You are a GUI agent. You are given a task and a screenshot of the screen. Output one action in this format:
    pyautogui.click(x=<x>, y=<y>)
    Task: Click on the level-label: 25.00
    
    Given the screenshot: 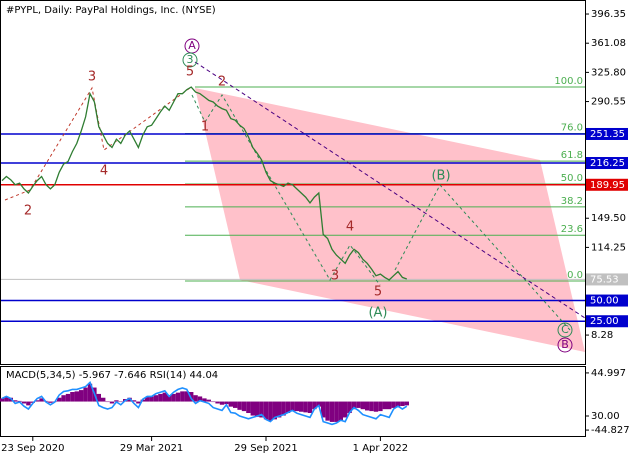 What is the action you would take?
    pyautogui.click(x=604, y=321)
    